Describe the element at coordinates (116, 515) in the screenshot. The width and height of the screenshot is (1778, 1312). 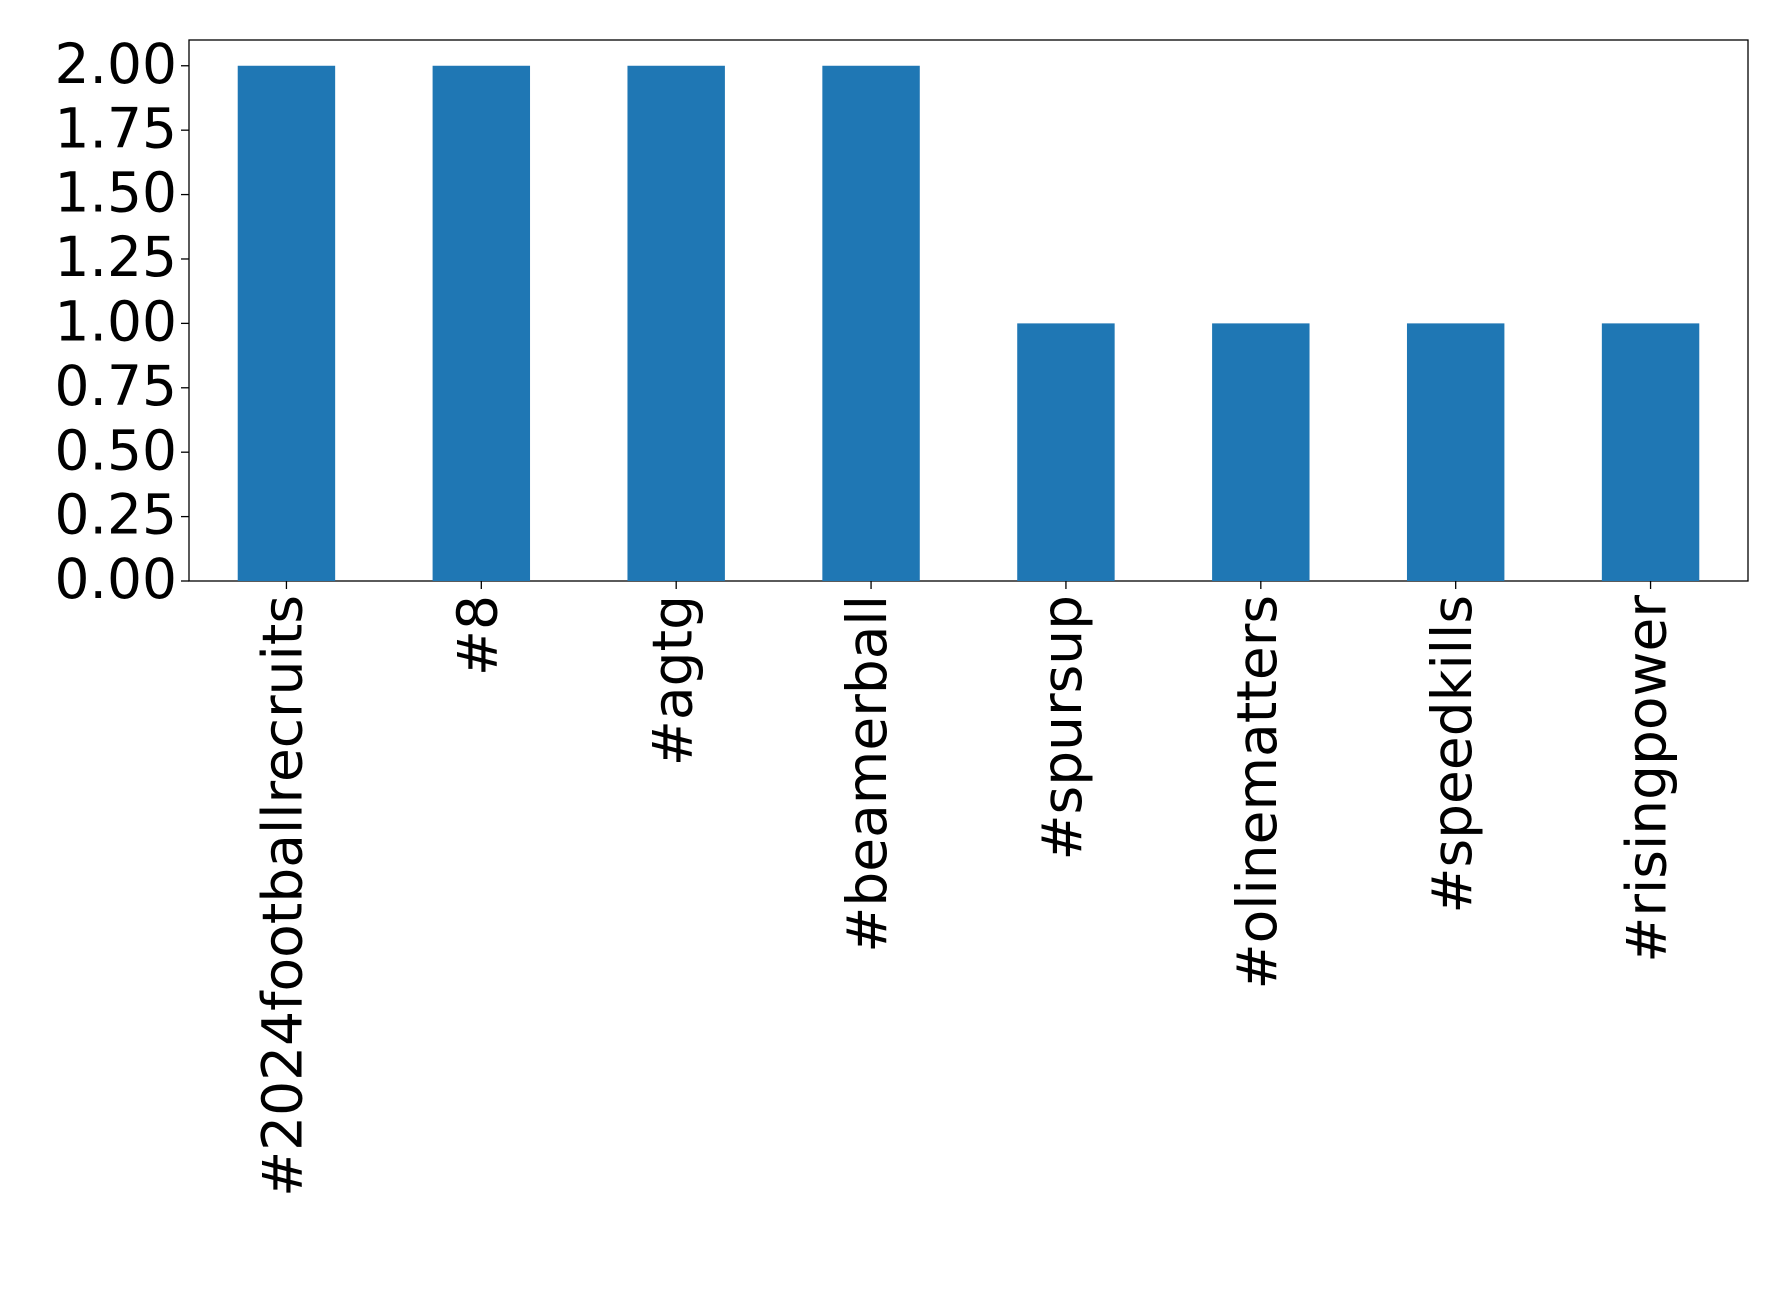
I see `y-tick-label: 0.25` at that location.